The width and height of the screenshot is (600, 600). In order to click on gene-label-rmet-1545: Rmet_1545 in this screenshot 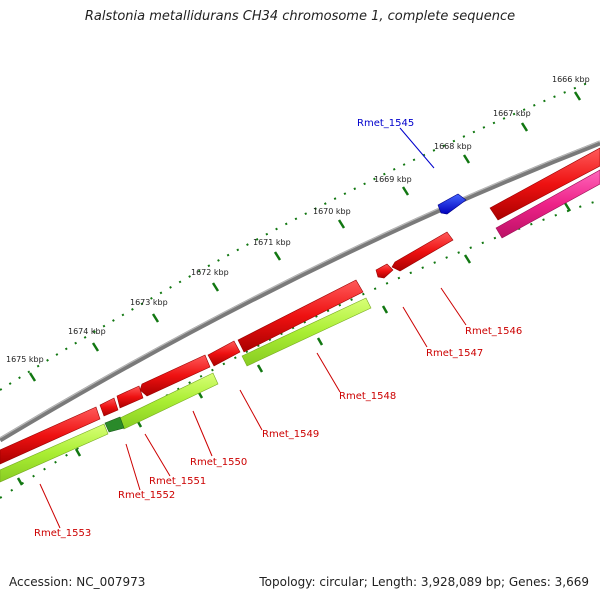, I will do `click(385, 123)`.